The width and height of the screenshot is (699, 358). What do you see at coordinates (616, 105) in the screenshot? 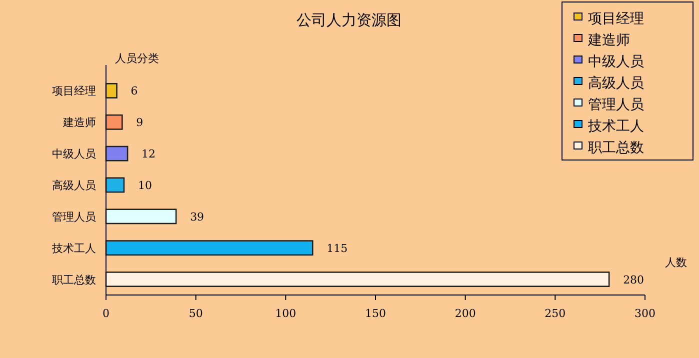
I see `legend-label: 管理人员` at bounding box center [616, 105].